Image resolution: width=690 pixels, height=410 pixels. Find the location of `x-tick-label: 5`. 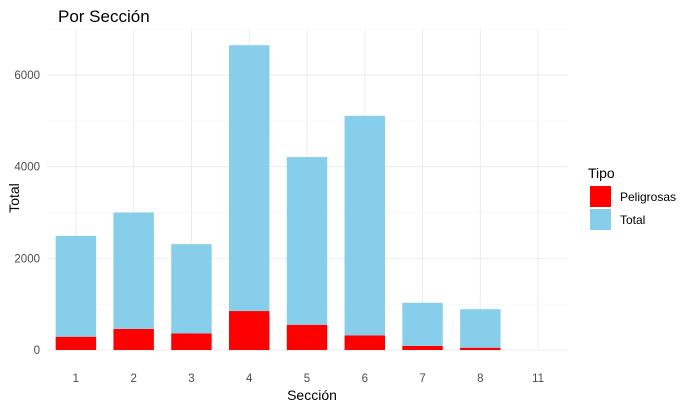

x-tick-label: 5 is located at coordinates (307, 379).